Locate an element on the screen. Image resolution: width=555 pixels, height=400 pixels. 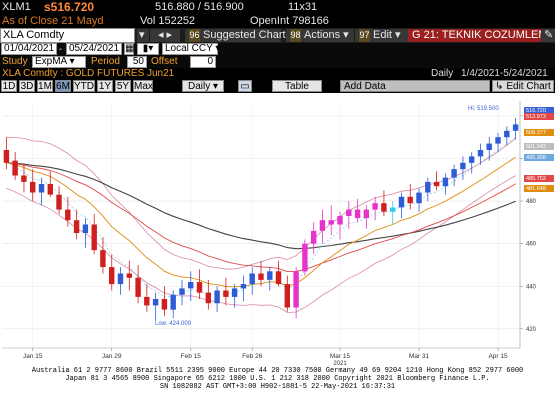
y-tick-label: 460 is located at coordinates (531, 245).